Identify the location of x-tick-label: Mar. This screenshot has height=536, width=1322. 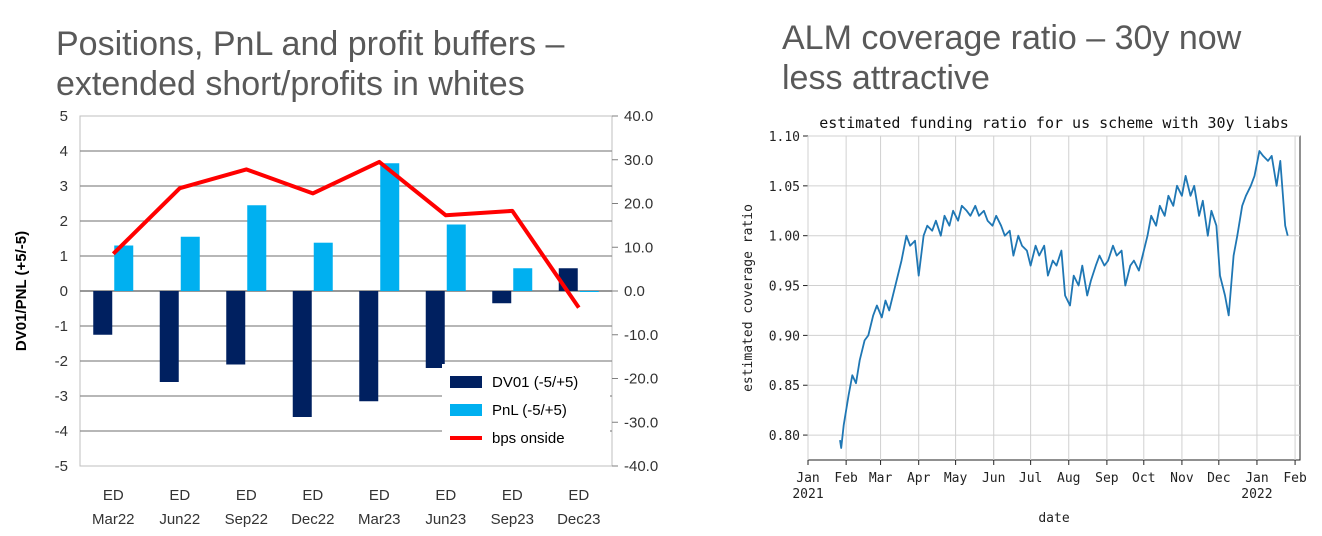
(881, 478).